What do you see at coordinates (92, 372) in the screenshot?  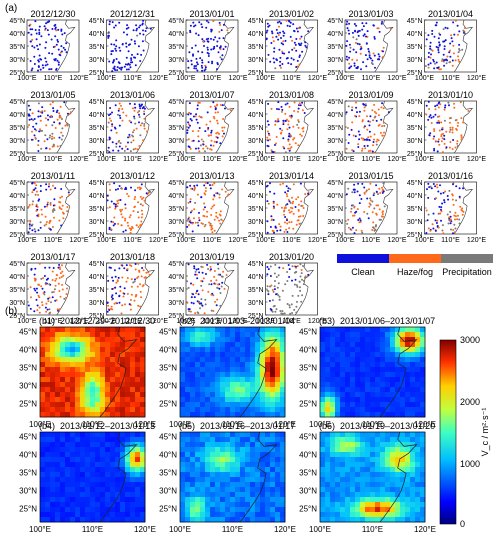 I see `map-frame` at bounding box center [92, 372].